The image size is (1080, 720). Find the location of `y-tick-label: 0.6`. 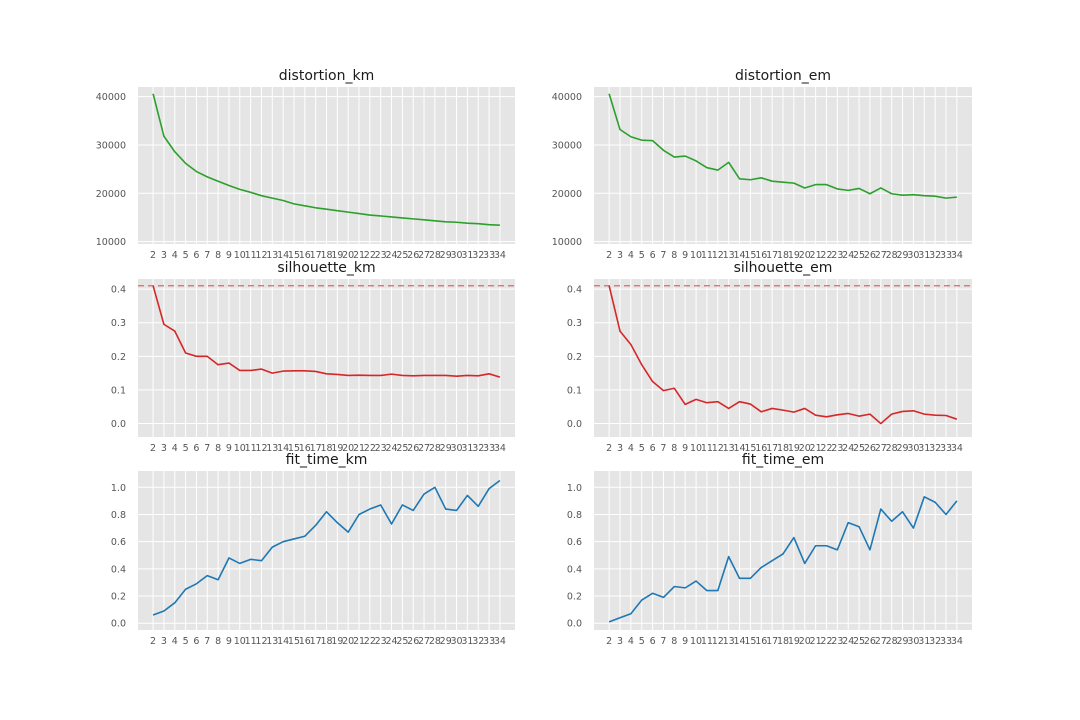

y-tick-label: 0.6 is located at coordinates (574, 542).